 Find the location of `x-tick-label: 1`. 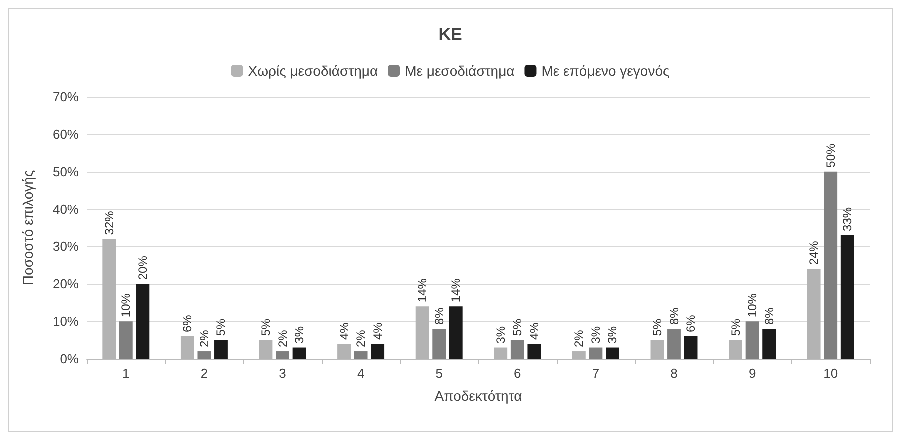

x-tick-label: 1 is located at coordinates (126, 373).